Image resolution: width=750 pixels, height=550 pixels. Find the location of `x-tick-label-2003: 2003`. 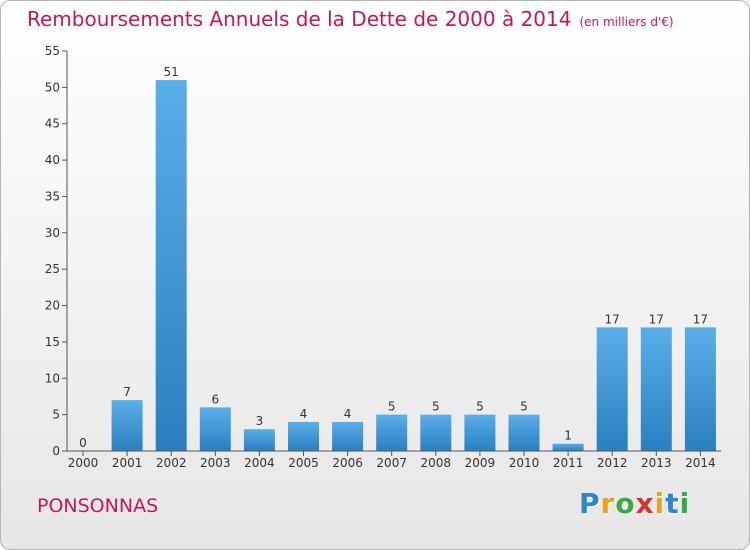

x-tick-label-2003: 2003 is located at coordinates (215, 463).